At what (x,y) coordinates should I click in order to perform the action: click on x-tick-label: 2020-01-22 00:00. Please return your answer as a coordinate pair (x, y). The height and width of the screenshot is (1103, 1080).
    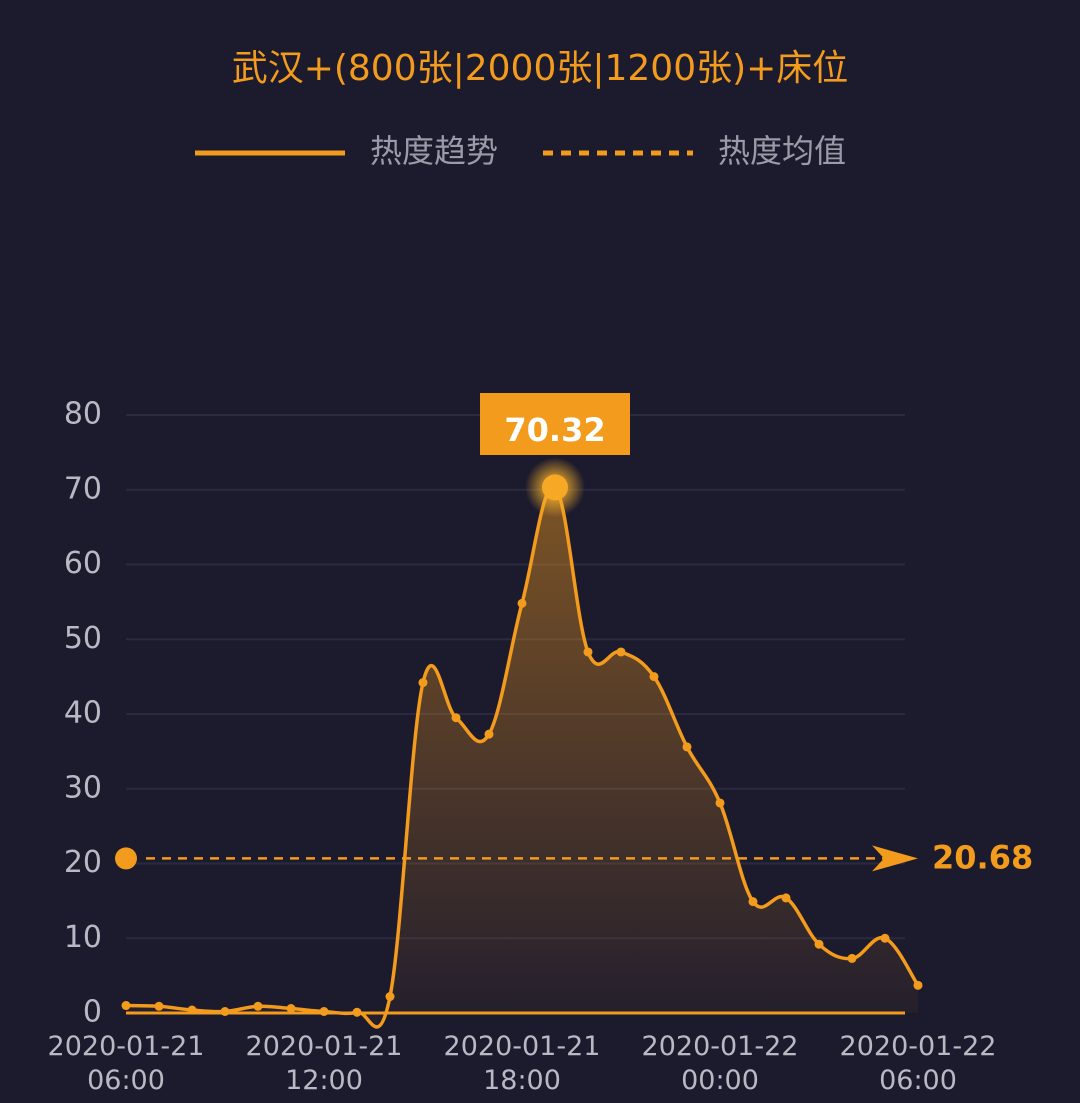
    Looking at the image, I should click on (720, 1063).